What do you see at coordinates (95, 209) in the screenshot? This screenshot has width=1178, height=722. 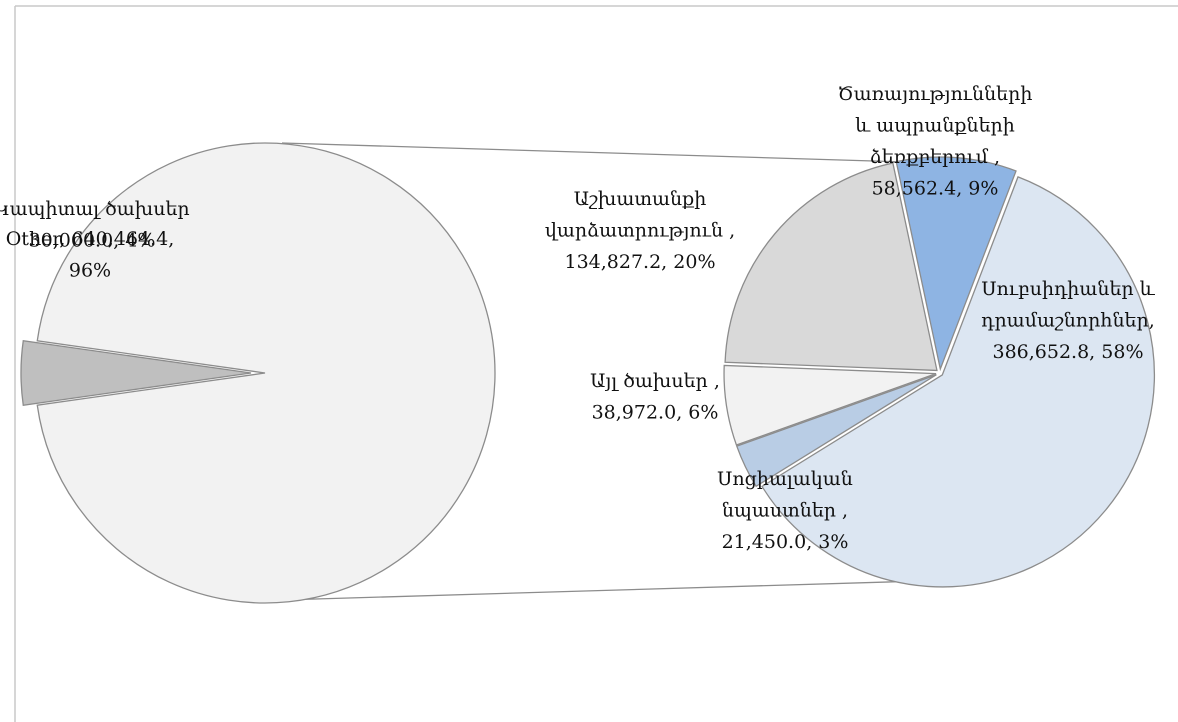 I see `data-label: Կապիտալ ծախսեր` at bounding box center [95, 209].